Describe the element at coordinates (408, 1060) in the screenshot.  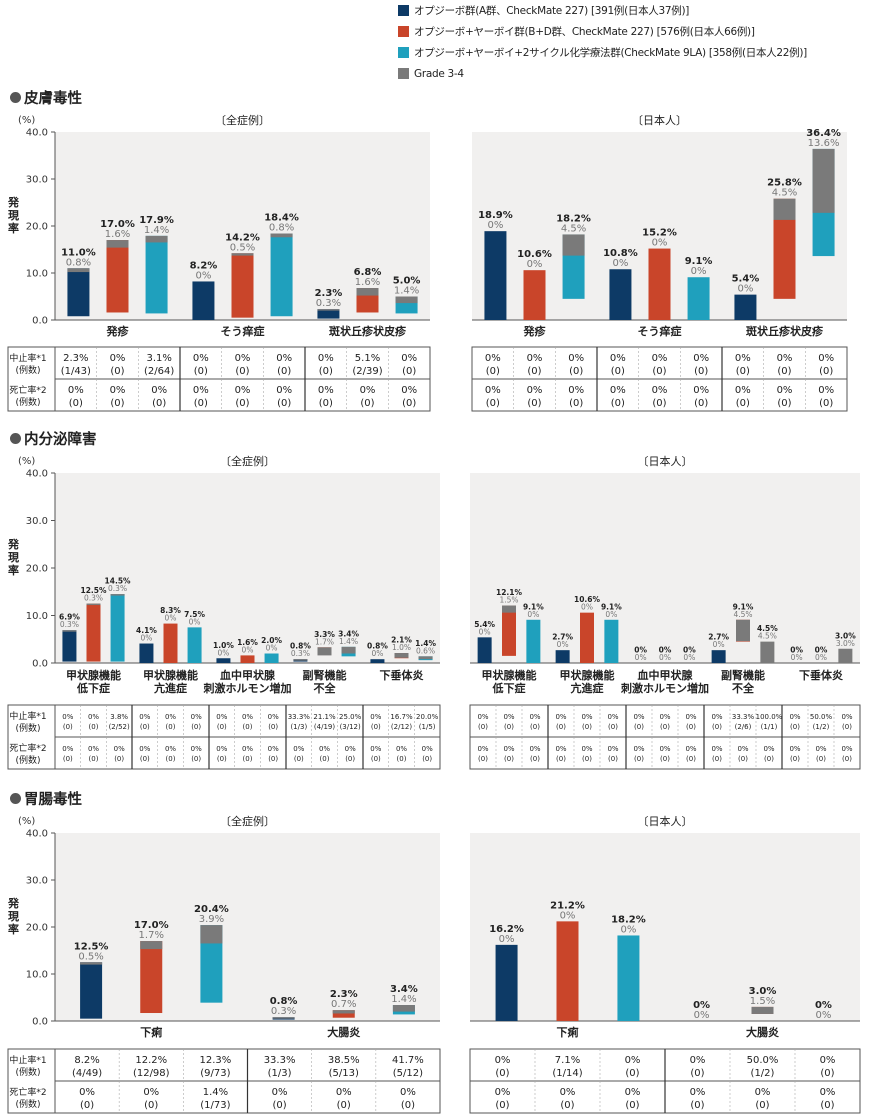
I see `table-cell-rate: 41.7%` at that location.